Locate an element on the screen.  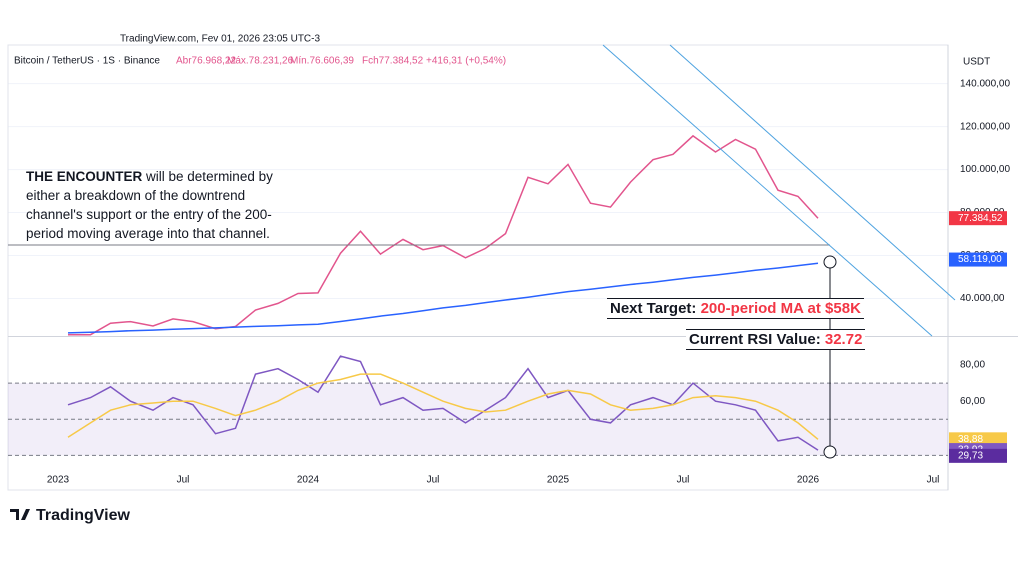
symbol: Bitcoin / TetherUS · 1S · Binance is located at coordinates (87, 61).